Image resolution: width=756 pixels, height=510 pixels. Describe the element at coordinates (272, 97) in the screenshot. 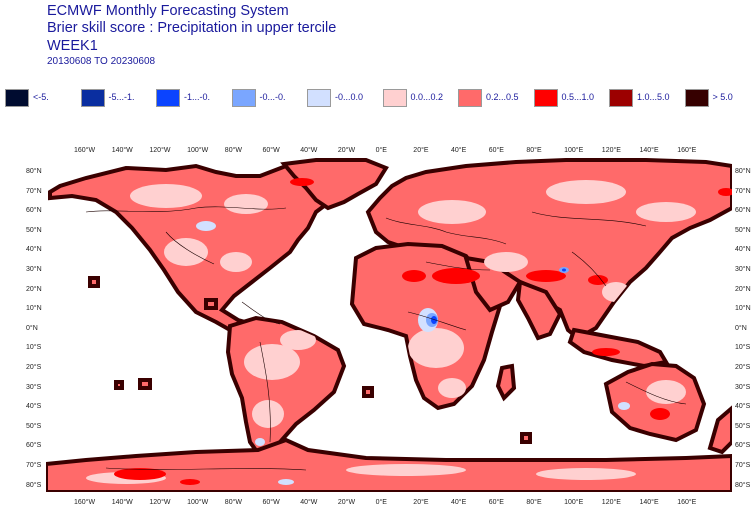

I see `legend-label: -0...-0.` at that location.